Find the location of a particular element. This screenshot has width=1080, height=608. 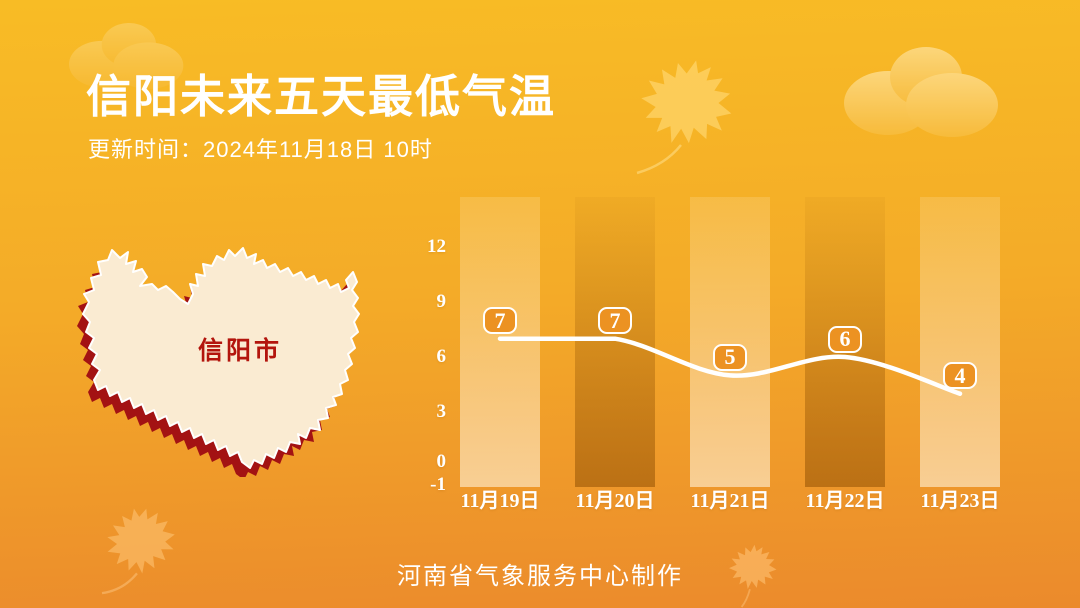

y-axis-tick-label: 3 is located at coordinates (441, 411).